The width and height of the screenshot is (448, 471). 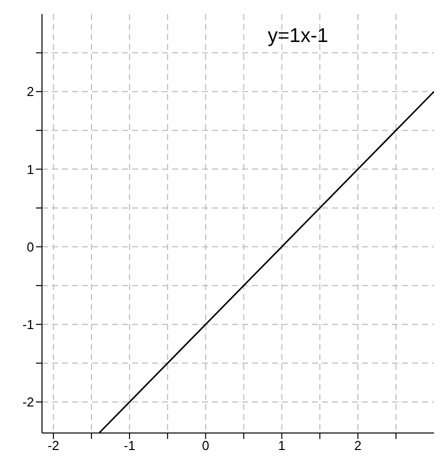 What do you see at coordinates (54, 446) in the screenshot?
I see `x-tick-label: -2` at bounding box center [54, 446].